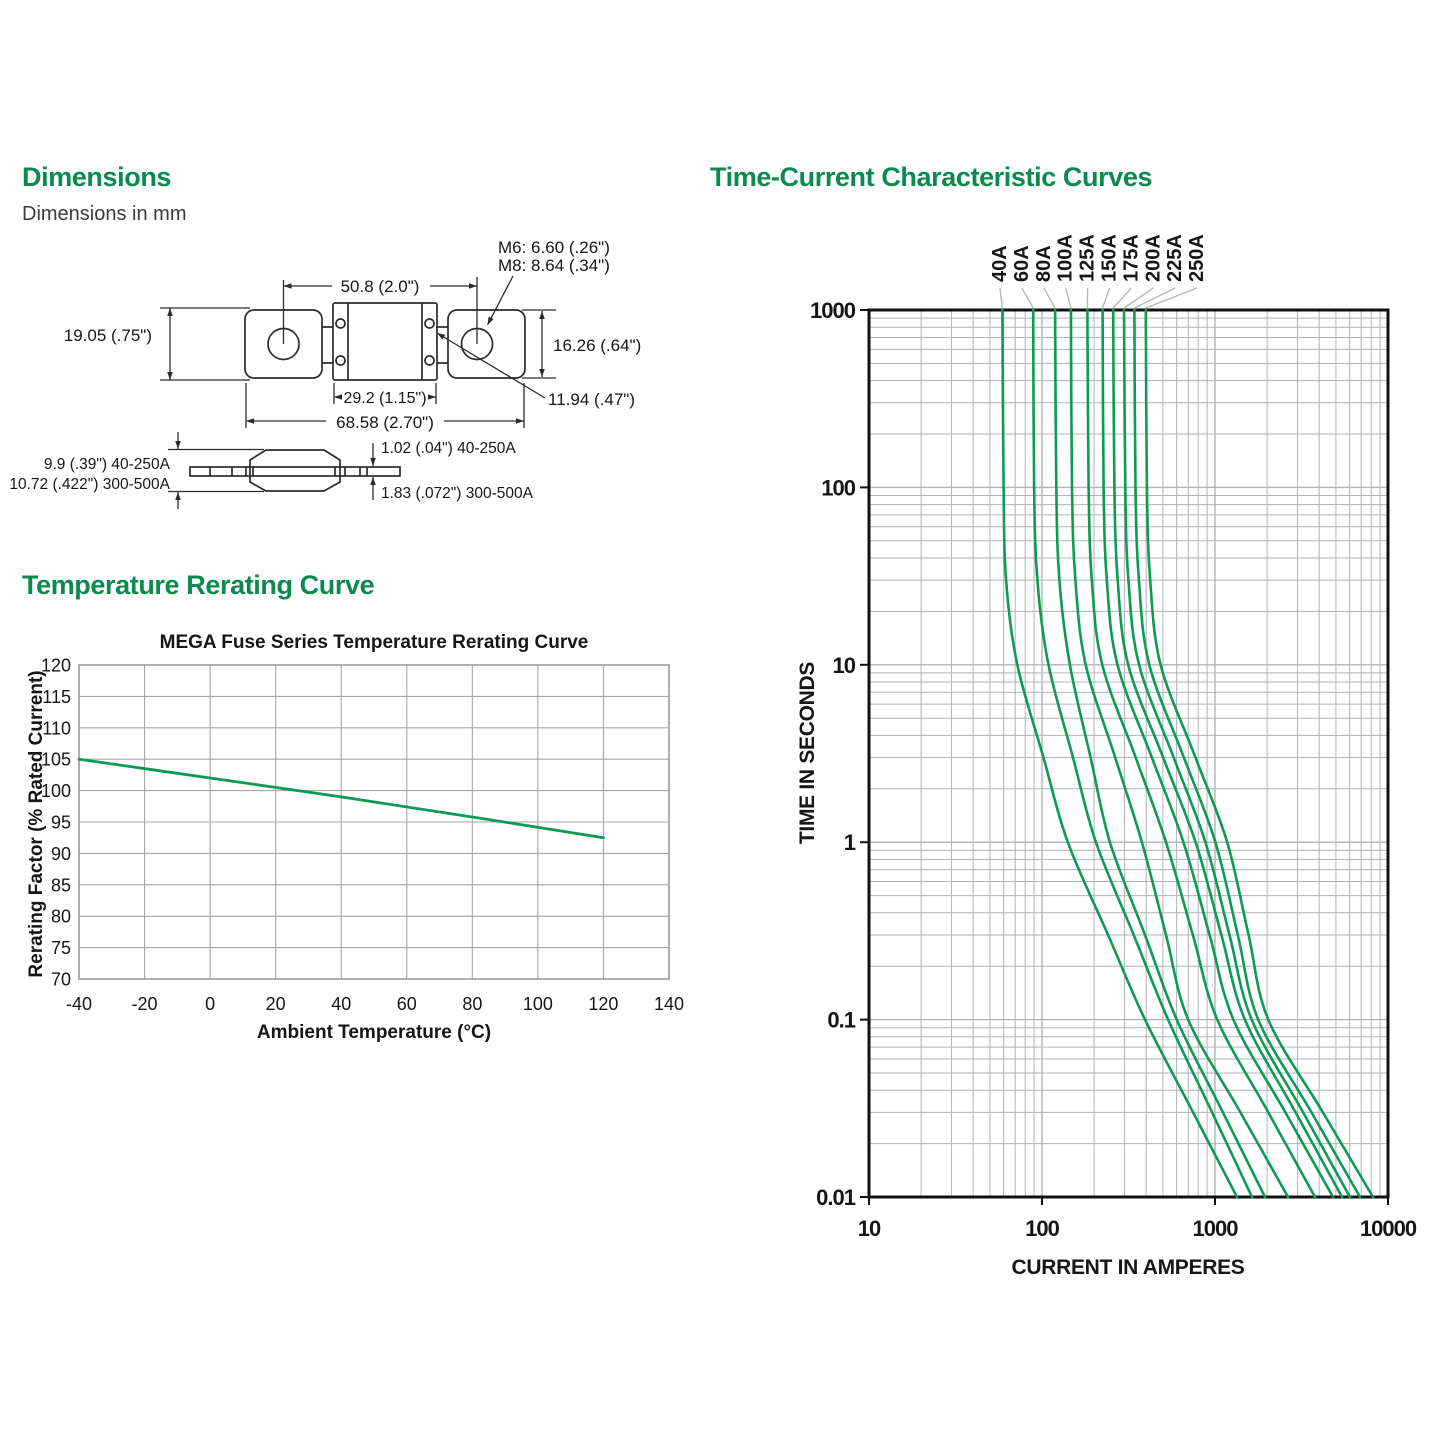 This screenshot has height=1445, width=1445. What do you see at coordinates (61, 980) in the screenshot?
I see `rerating-ytick: 70` at bounding box center [61, 980].